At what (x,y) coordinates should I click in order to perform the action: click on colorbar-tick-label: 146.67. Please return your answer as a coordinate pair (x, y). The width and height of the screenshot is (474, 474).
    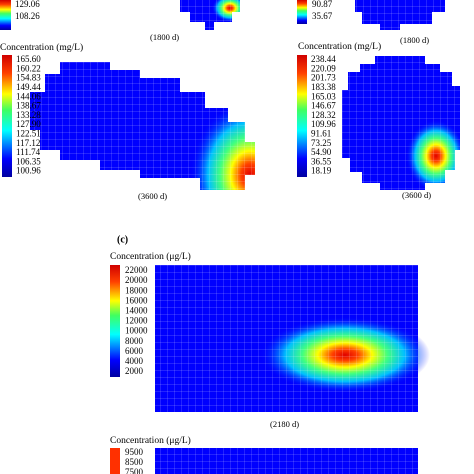
    Looking at the image, I should click on (323, 106).